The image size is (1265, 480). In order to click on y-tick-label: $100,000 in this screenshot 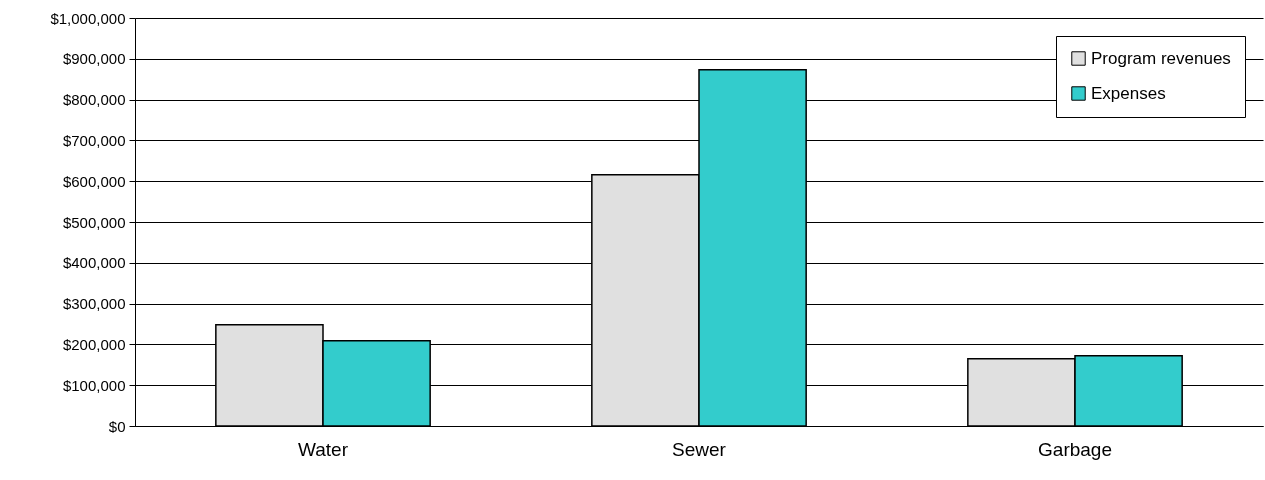, I will do `click(94, 385)`.